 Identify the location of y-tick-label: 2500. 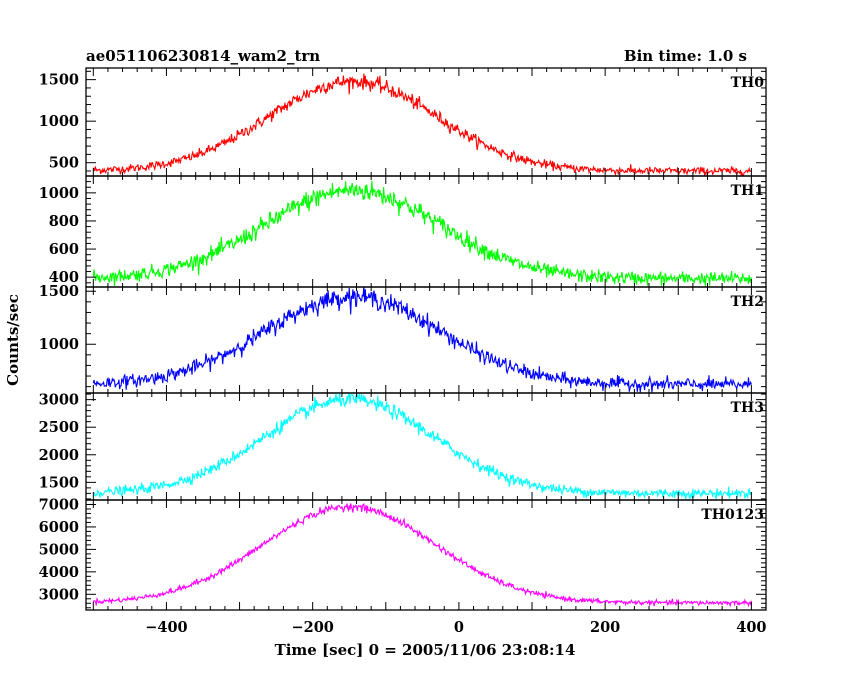
(59, 427).